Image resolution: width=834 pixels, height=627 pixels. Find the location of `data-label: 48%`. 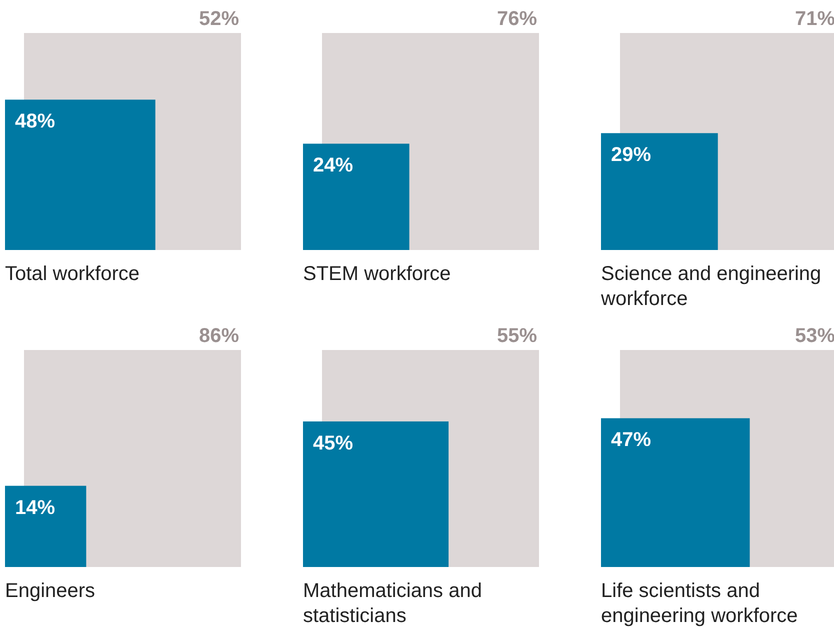

data-label: 48% is located at coordinates (35, 121).